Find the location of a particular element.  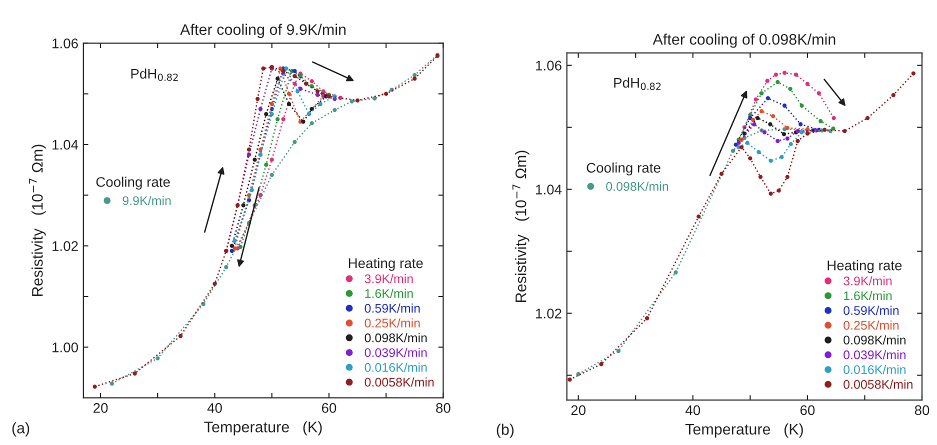

annotation: PdH$_{0.82}$ is located at coordinates (637, 84).